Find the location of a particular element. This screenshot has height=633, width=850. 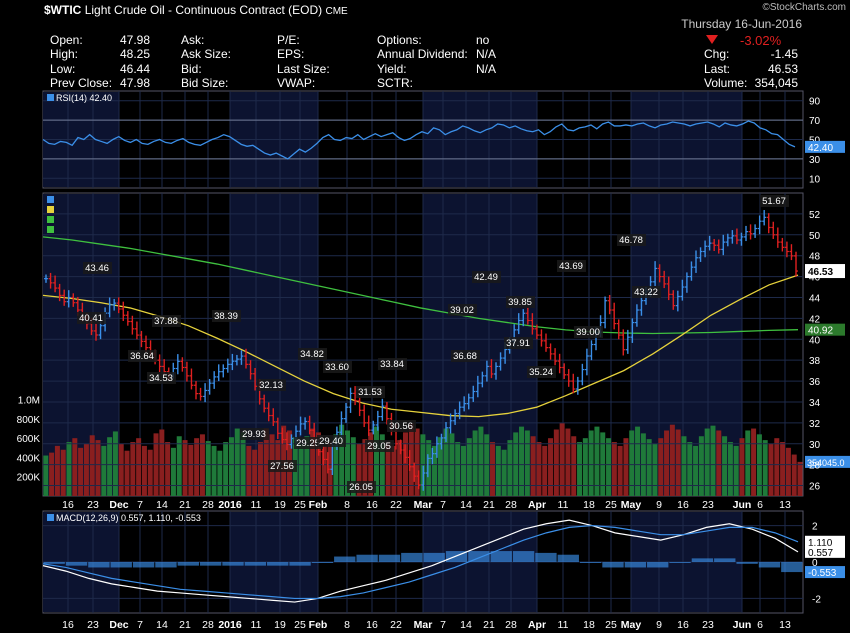

price-annotation: 34.53 is located at coordinates (161, 378).